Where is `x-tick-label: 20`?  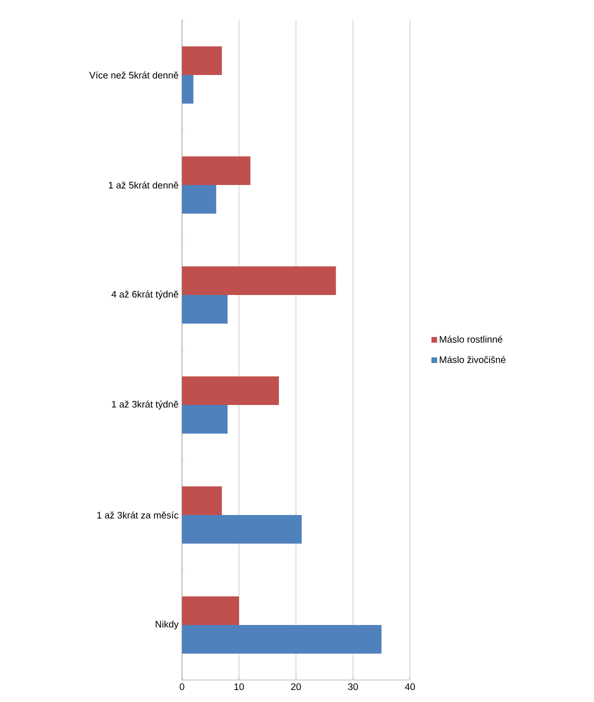 x-tick-label: 20 is located at coordinates (296, 686).